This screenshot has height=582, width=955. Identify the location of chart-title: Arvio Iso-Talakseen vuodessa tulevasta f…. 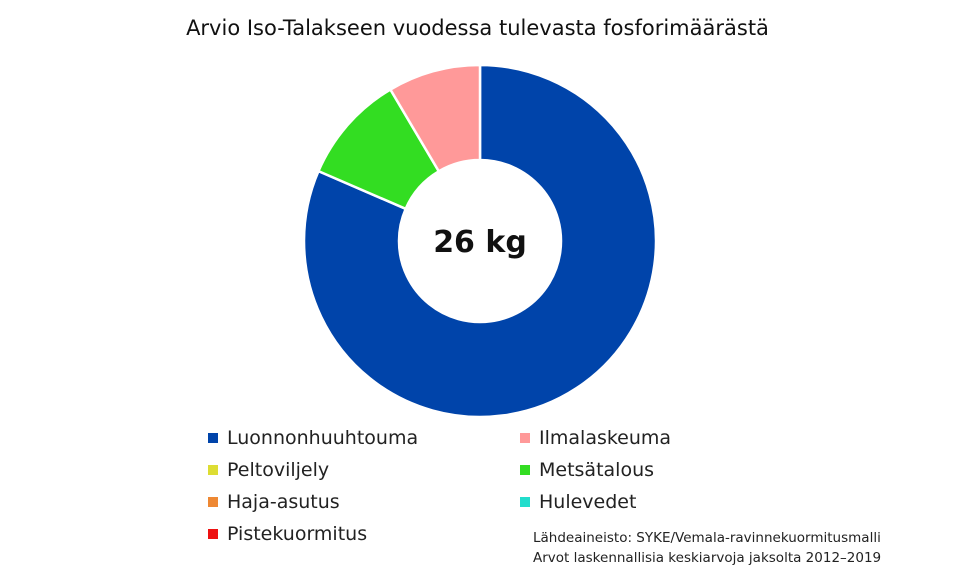
(477, 28).